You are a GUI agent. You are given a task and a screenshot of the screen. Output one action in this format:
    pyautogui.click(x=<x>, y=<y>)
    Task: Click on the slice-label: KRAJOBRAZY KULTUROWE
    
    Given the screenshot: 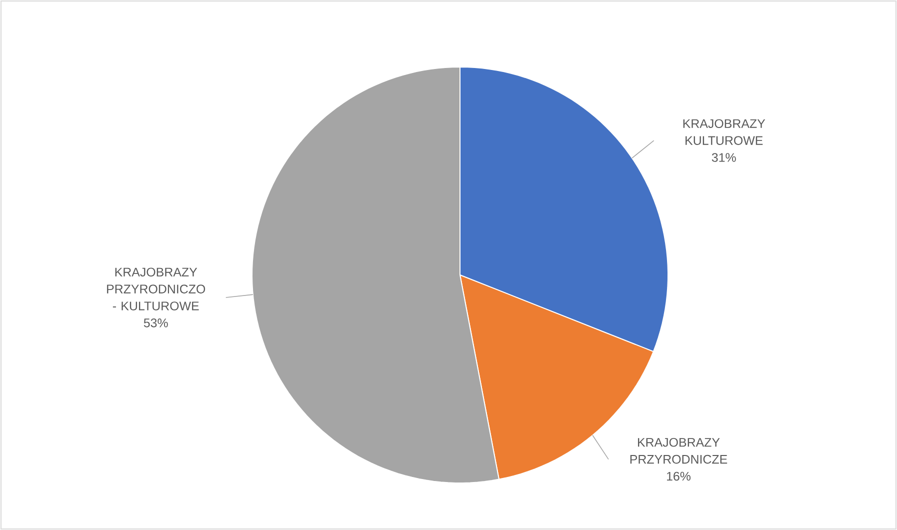 What is the action you would take?
    pyautogui.click(x=724, y=132)
    